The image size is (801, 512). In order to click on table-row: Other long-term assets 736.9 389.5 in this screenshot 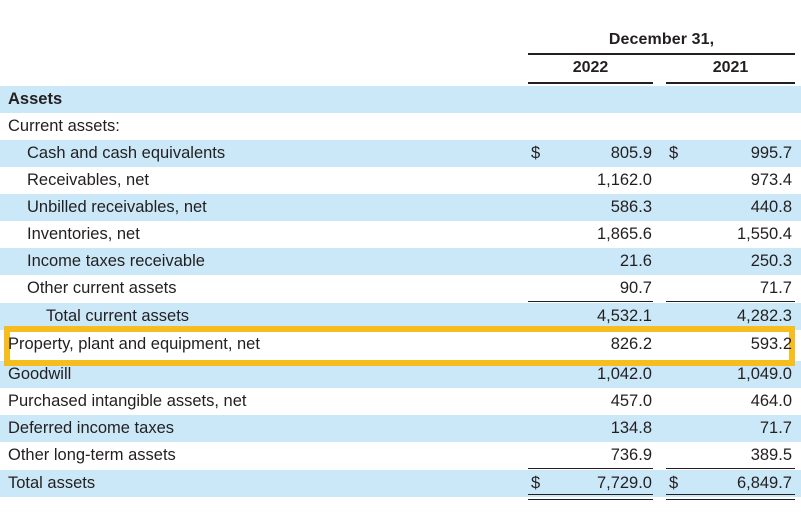, I will do `click(400, 455)`.